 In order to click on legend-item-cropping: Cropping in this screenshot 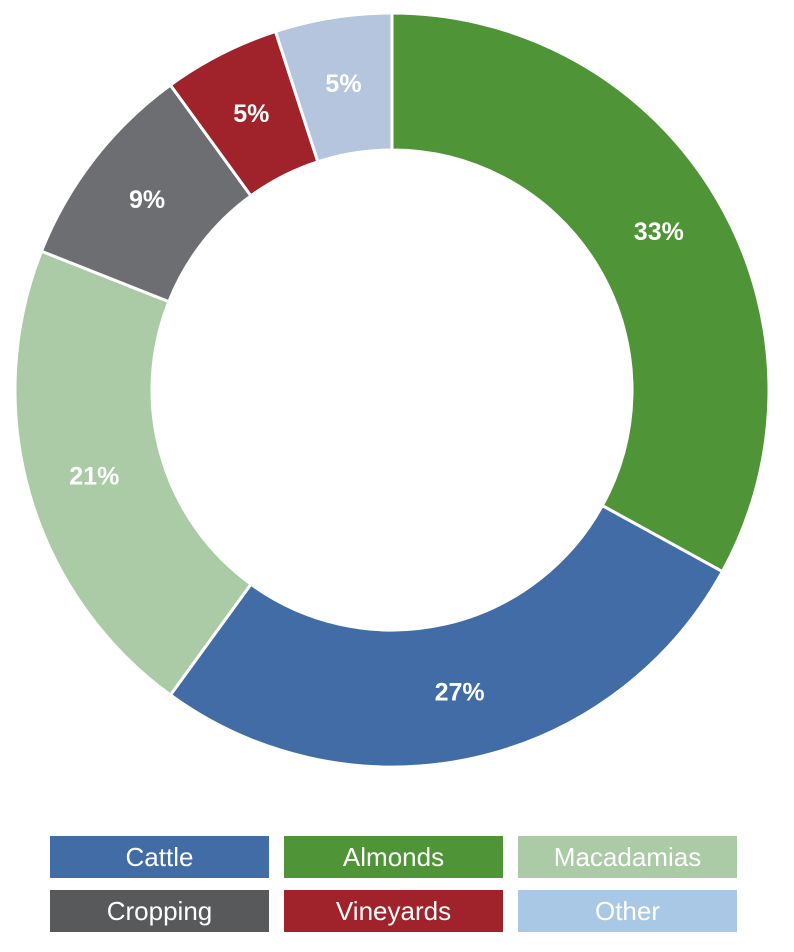, I will do `click(159, 911)`.